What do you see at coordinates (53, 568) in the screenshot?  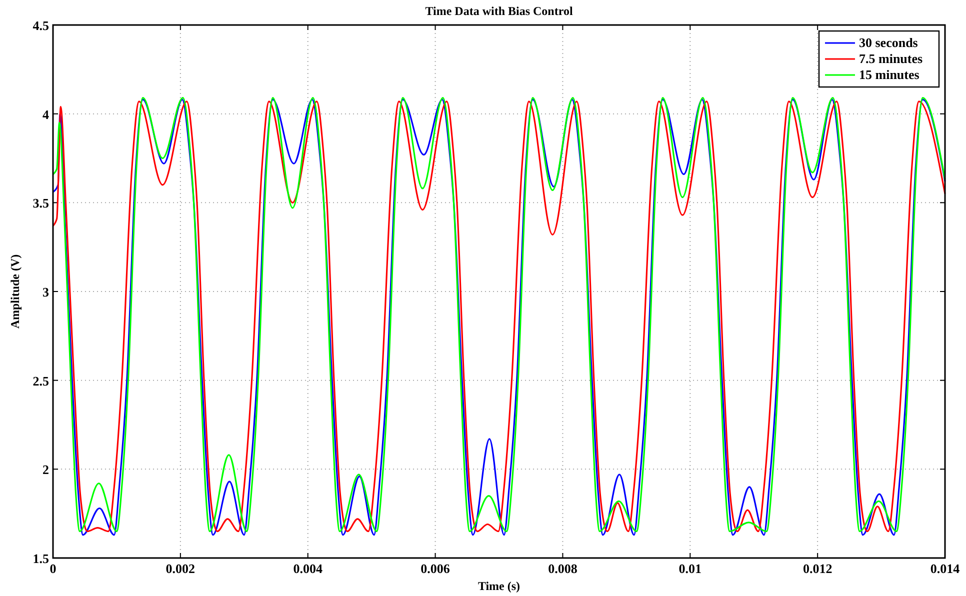 I see `x-tick-label: 0` at bounding box center [53, 568].